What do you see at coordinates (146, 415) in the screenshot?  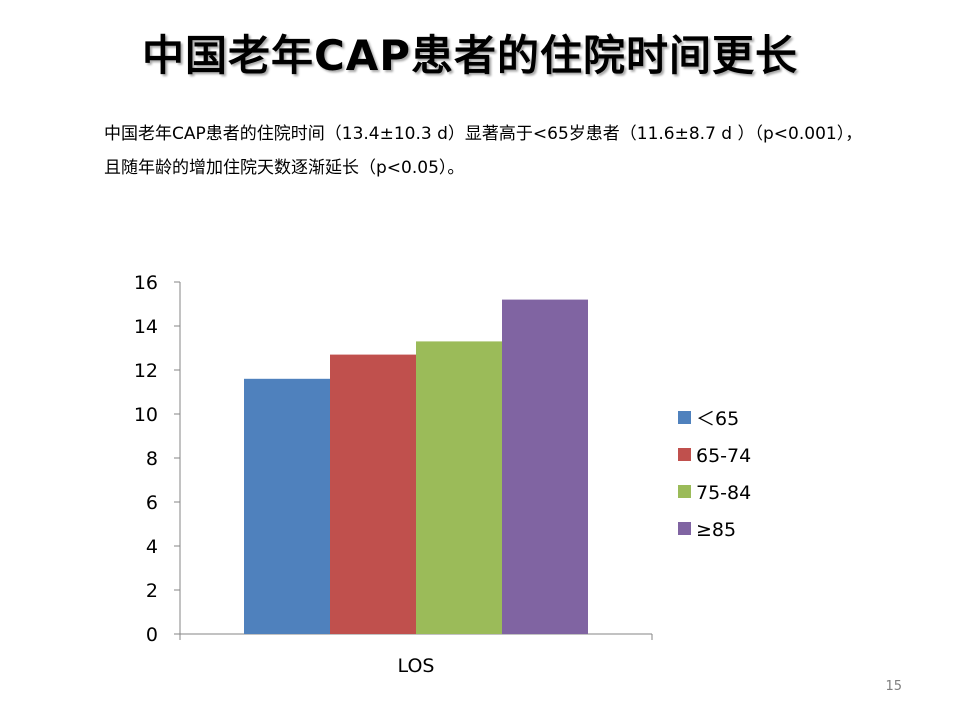 I see `y-tick-label: 10` at bounding box center [146, 415].